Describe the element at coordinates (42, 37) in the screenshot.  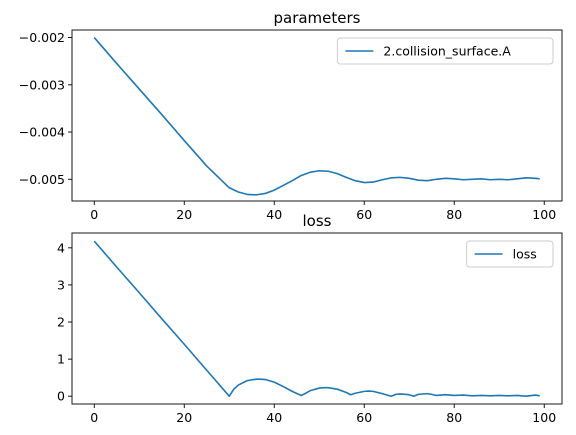
I see `y-tick-label: −0.002` at that location.